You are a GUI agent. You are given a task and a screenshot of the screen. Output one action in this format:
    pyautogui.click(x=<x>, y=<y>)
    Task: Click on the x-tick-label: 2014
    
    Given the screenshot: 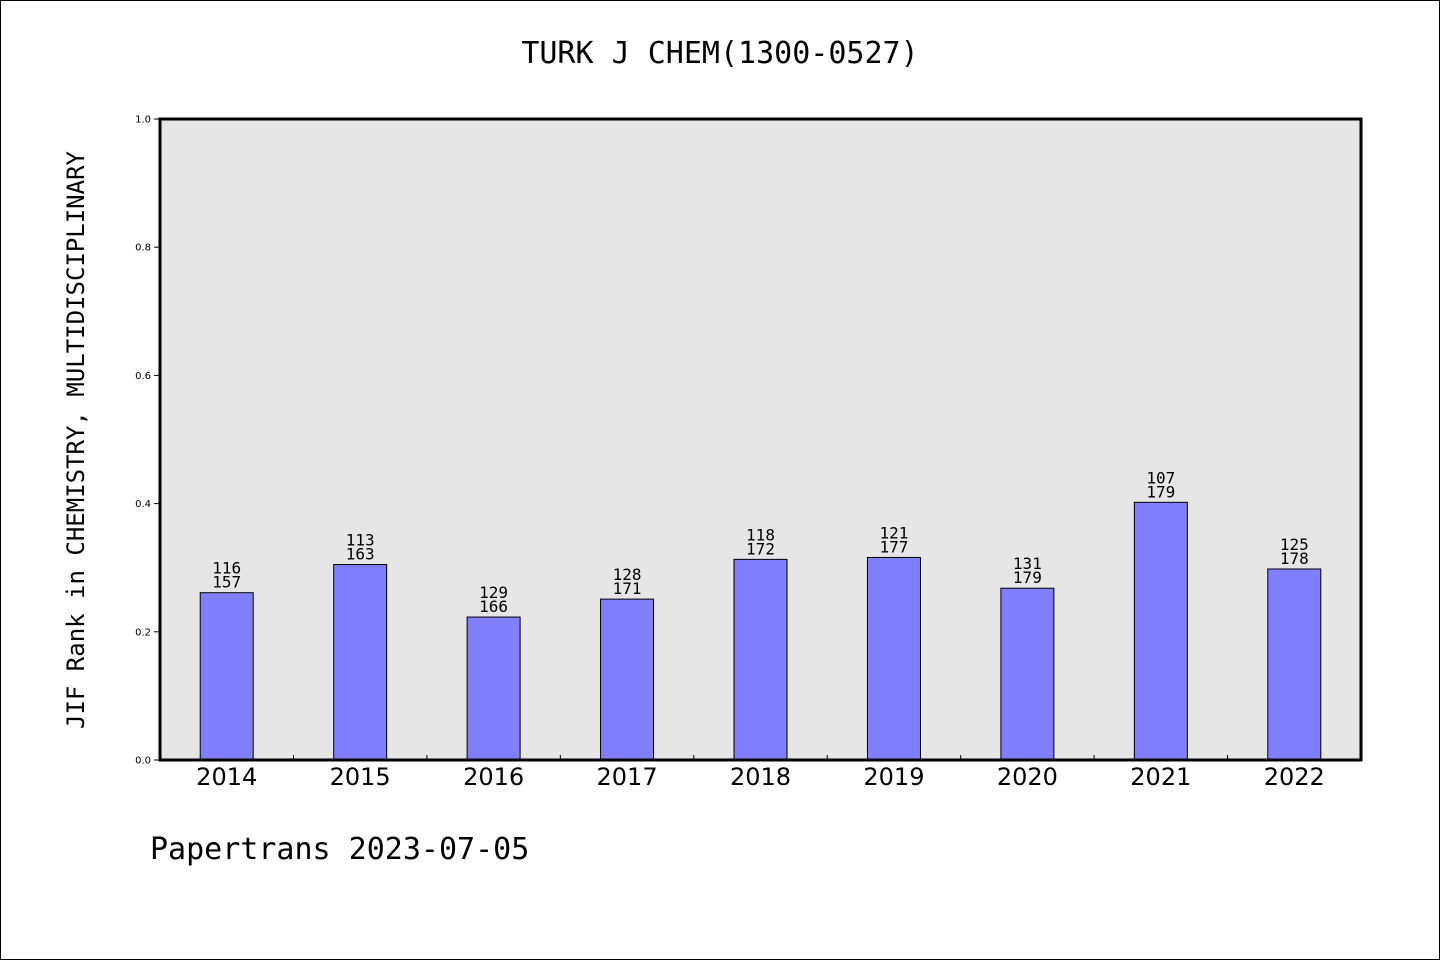 What is the action you would take?
    pyautogui.click(x=226, y=777)
    